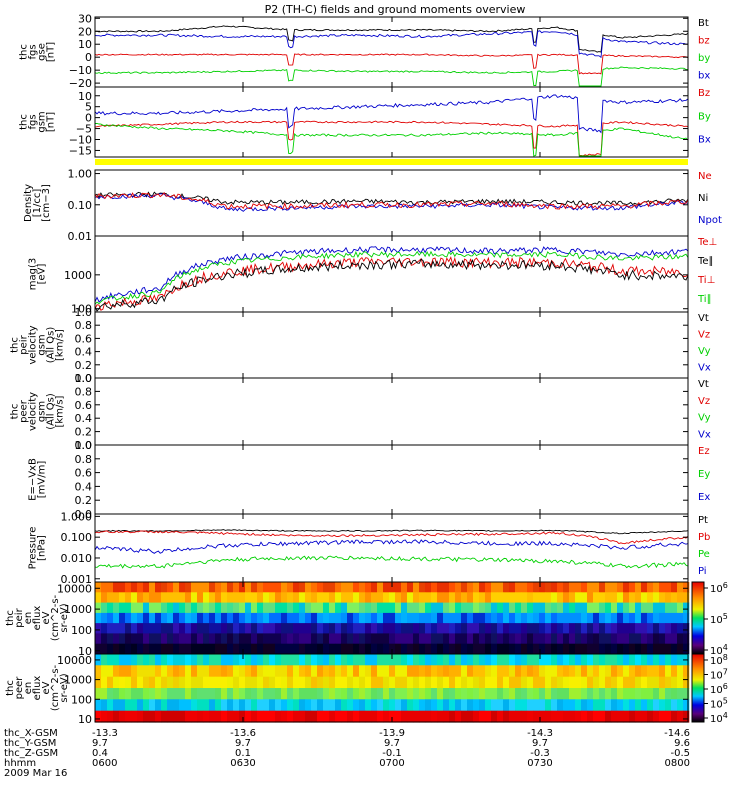 The width and height of the screenshot is (750, 800). I want to click on y-tick-label: 0.6, so click(84, 405).